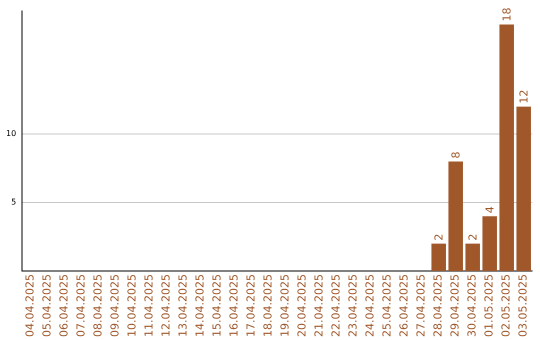  What do you see at coordinates (11, 133) in the screenshot?
I see `y-tick-label: 10` at bounding box center [11, 133].